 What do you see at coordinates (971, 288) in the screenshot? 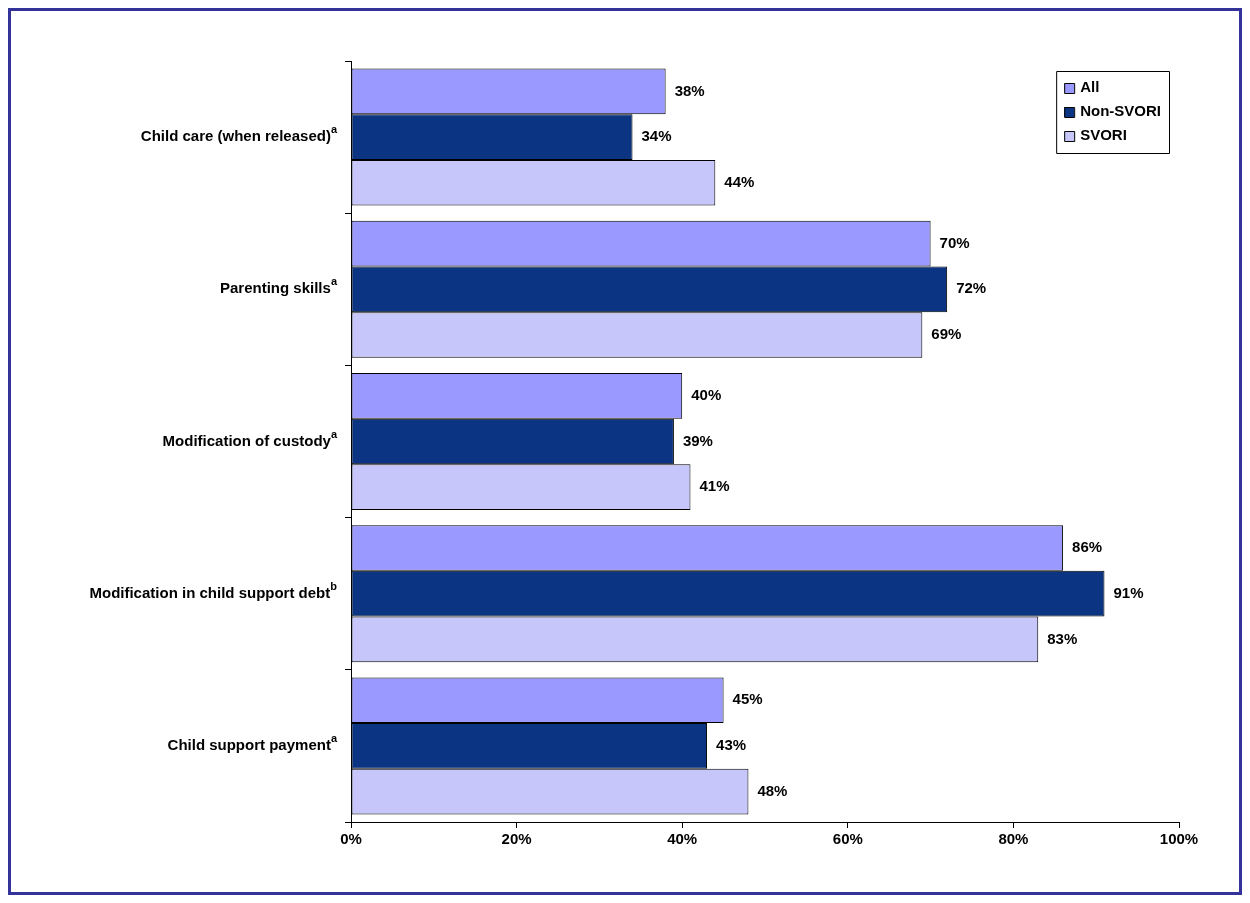
I see `data-label: 72%` at bounding box center [971, 288].